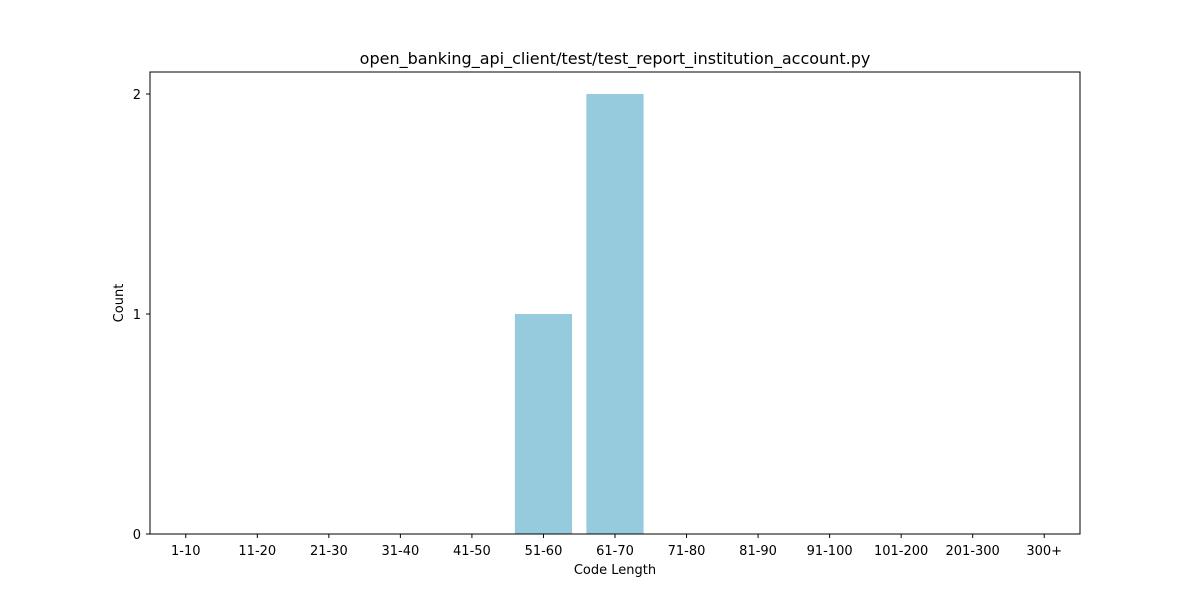 The height and width of the screenshot is (600, 1200). Describe the element at coordinates (1044, 551) in the screenshot. I see `x-tick-label: 300+` at that location.